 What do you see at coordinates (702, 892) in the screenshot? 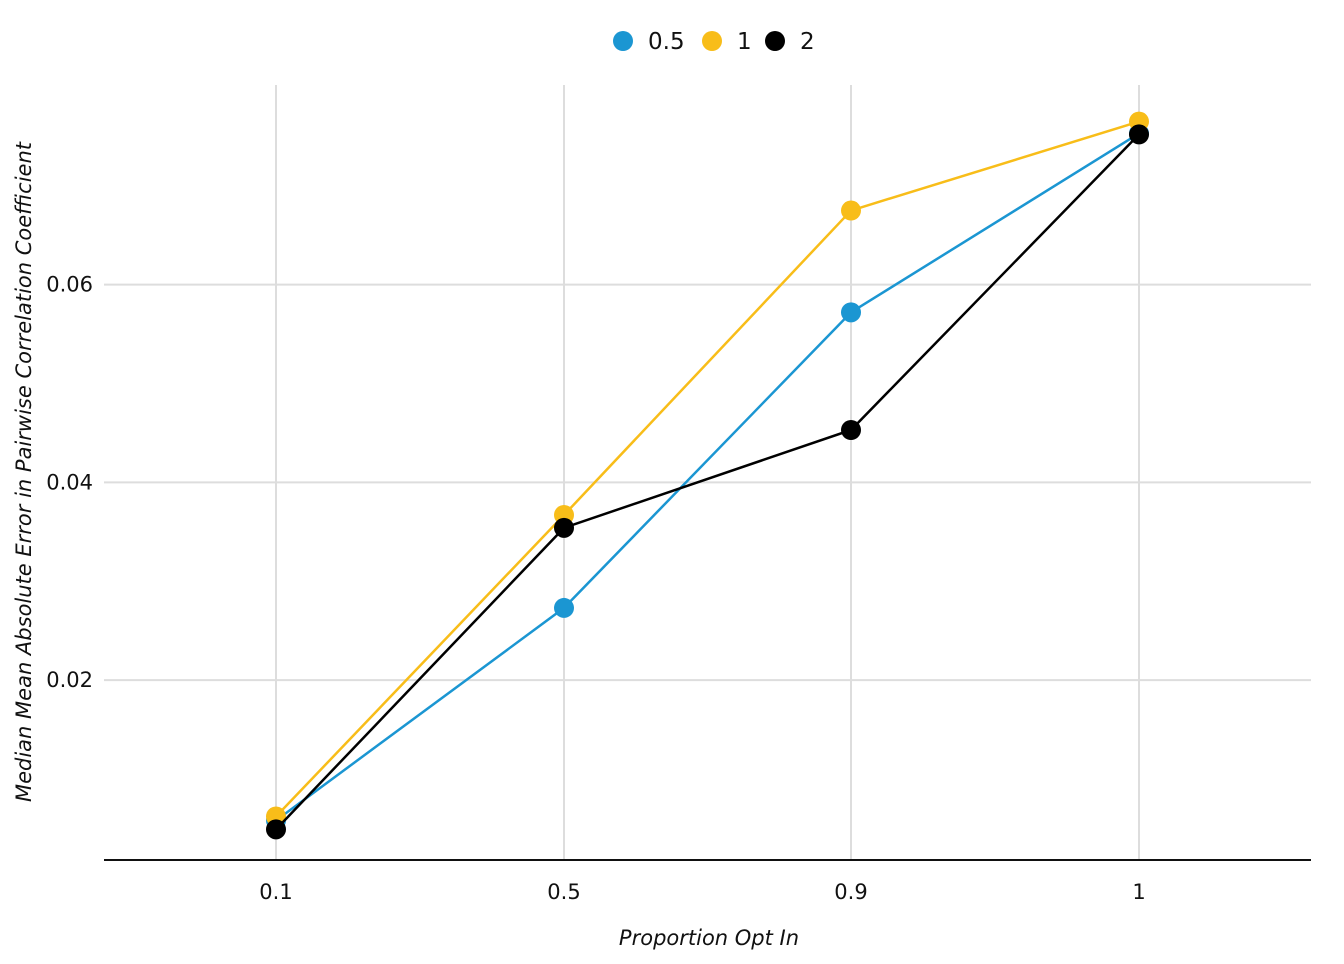
I see `x-tick-labels: 0.1 0.5 0.9 1` at bounding box center [702, 892].